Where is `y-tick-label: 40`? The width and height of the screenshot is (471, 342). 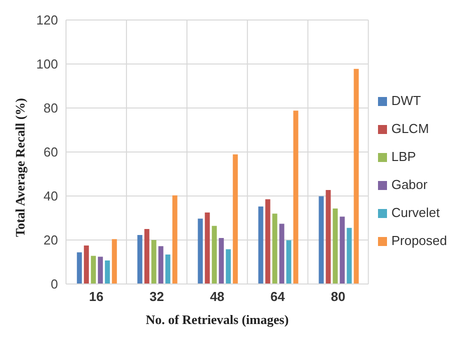
y-tick-label: 40 is located at coordinates (51, 196).